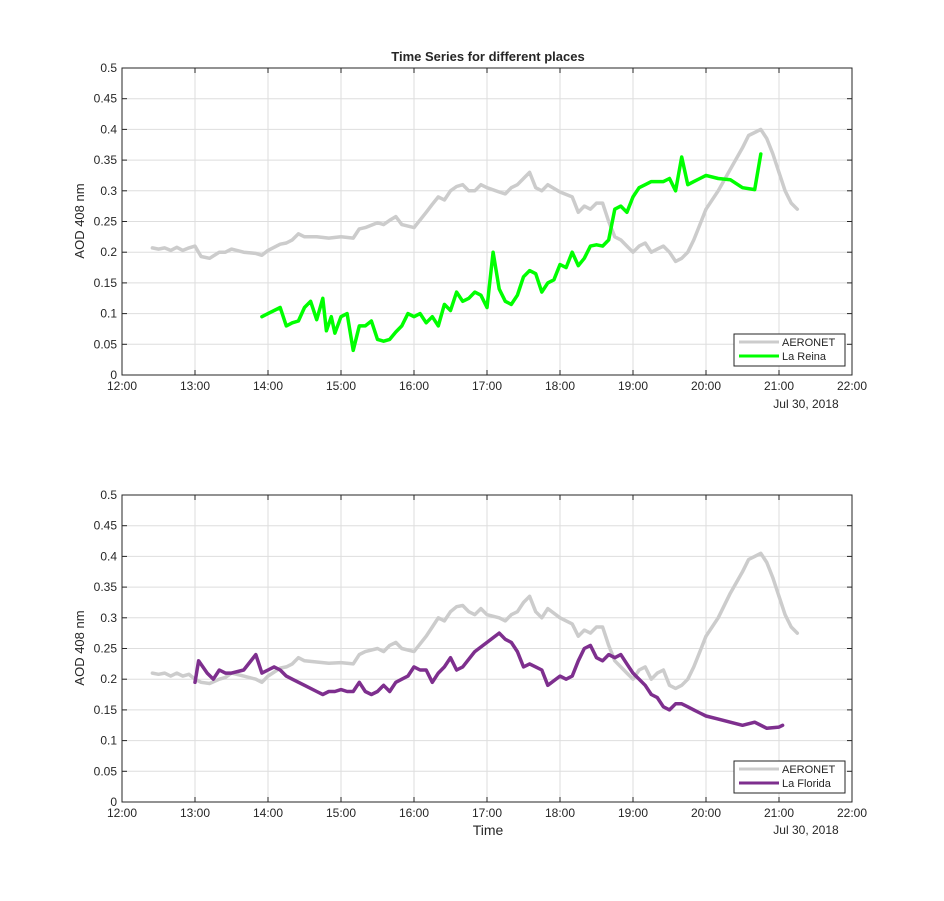  I want to click on series-group, so click(475, 641).